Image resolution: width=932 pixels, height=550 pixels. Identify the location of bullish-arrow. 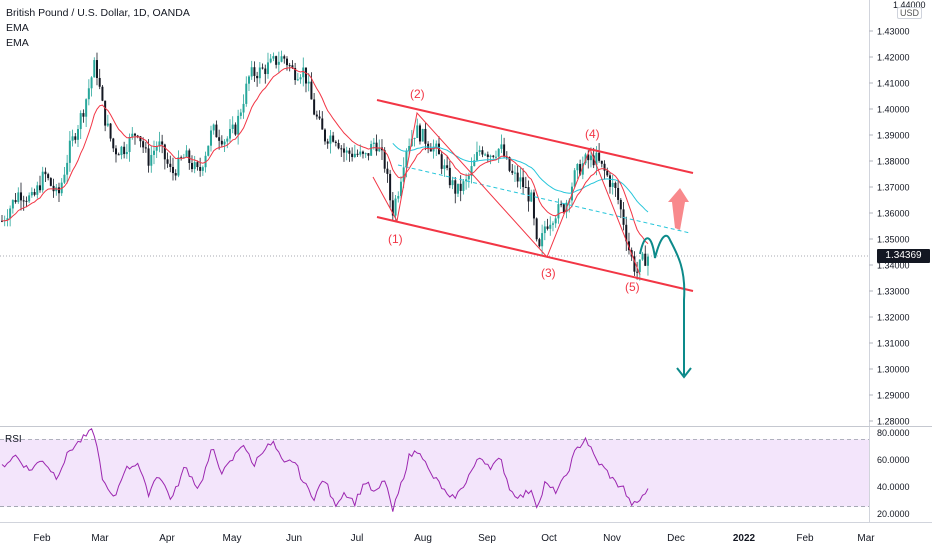
(678, 209).